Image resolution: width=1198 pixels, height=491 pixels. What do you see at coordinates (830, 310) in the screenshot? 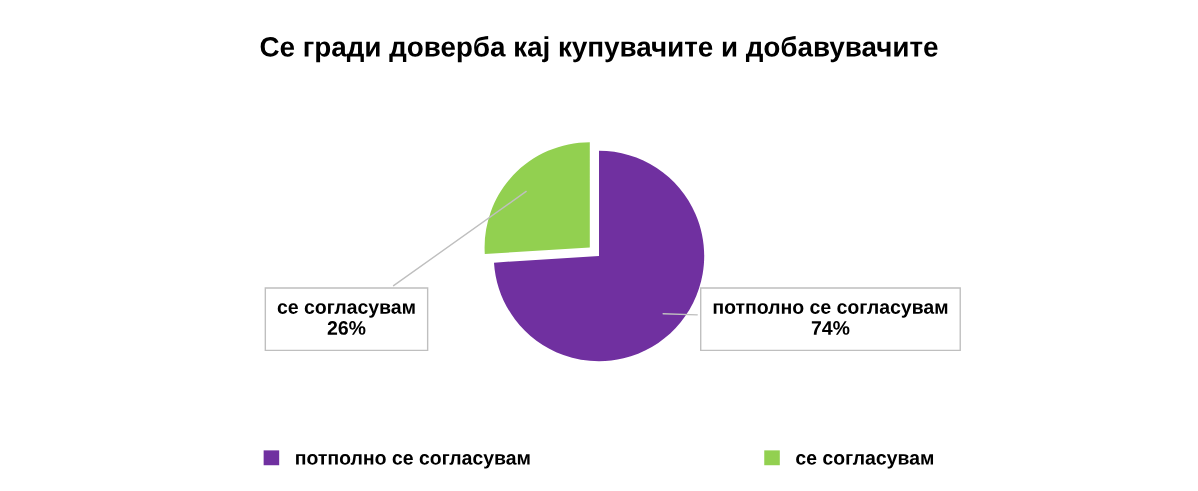
I see `slice-label: потполно се согласувам` at bounding box center [830, 310].